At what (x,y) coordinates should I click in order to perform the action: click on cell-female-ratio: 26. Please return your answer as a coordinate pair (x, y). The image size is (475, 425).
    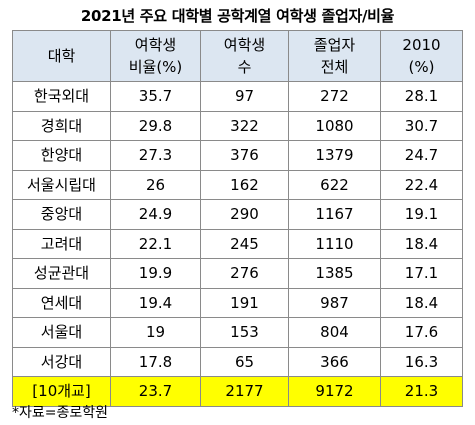
    Looking at the image, I should click on (155, 184).